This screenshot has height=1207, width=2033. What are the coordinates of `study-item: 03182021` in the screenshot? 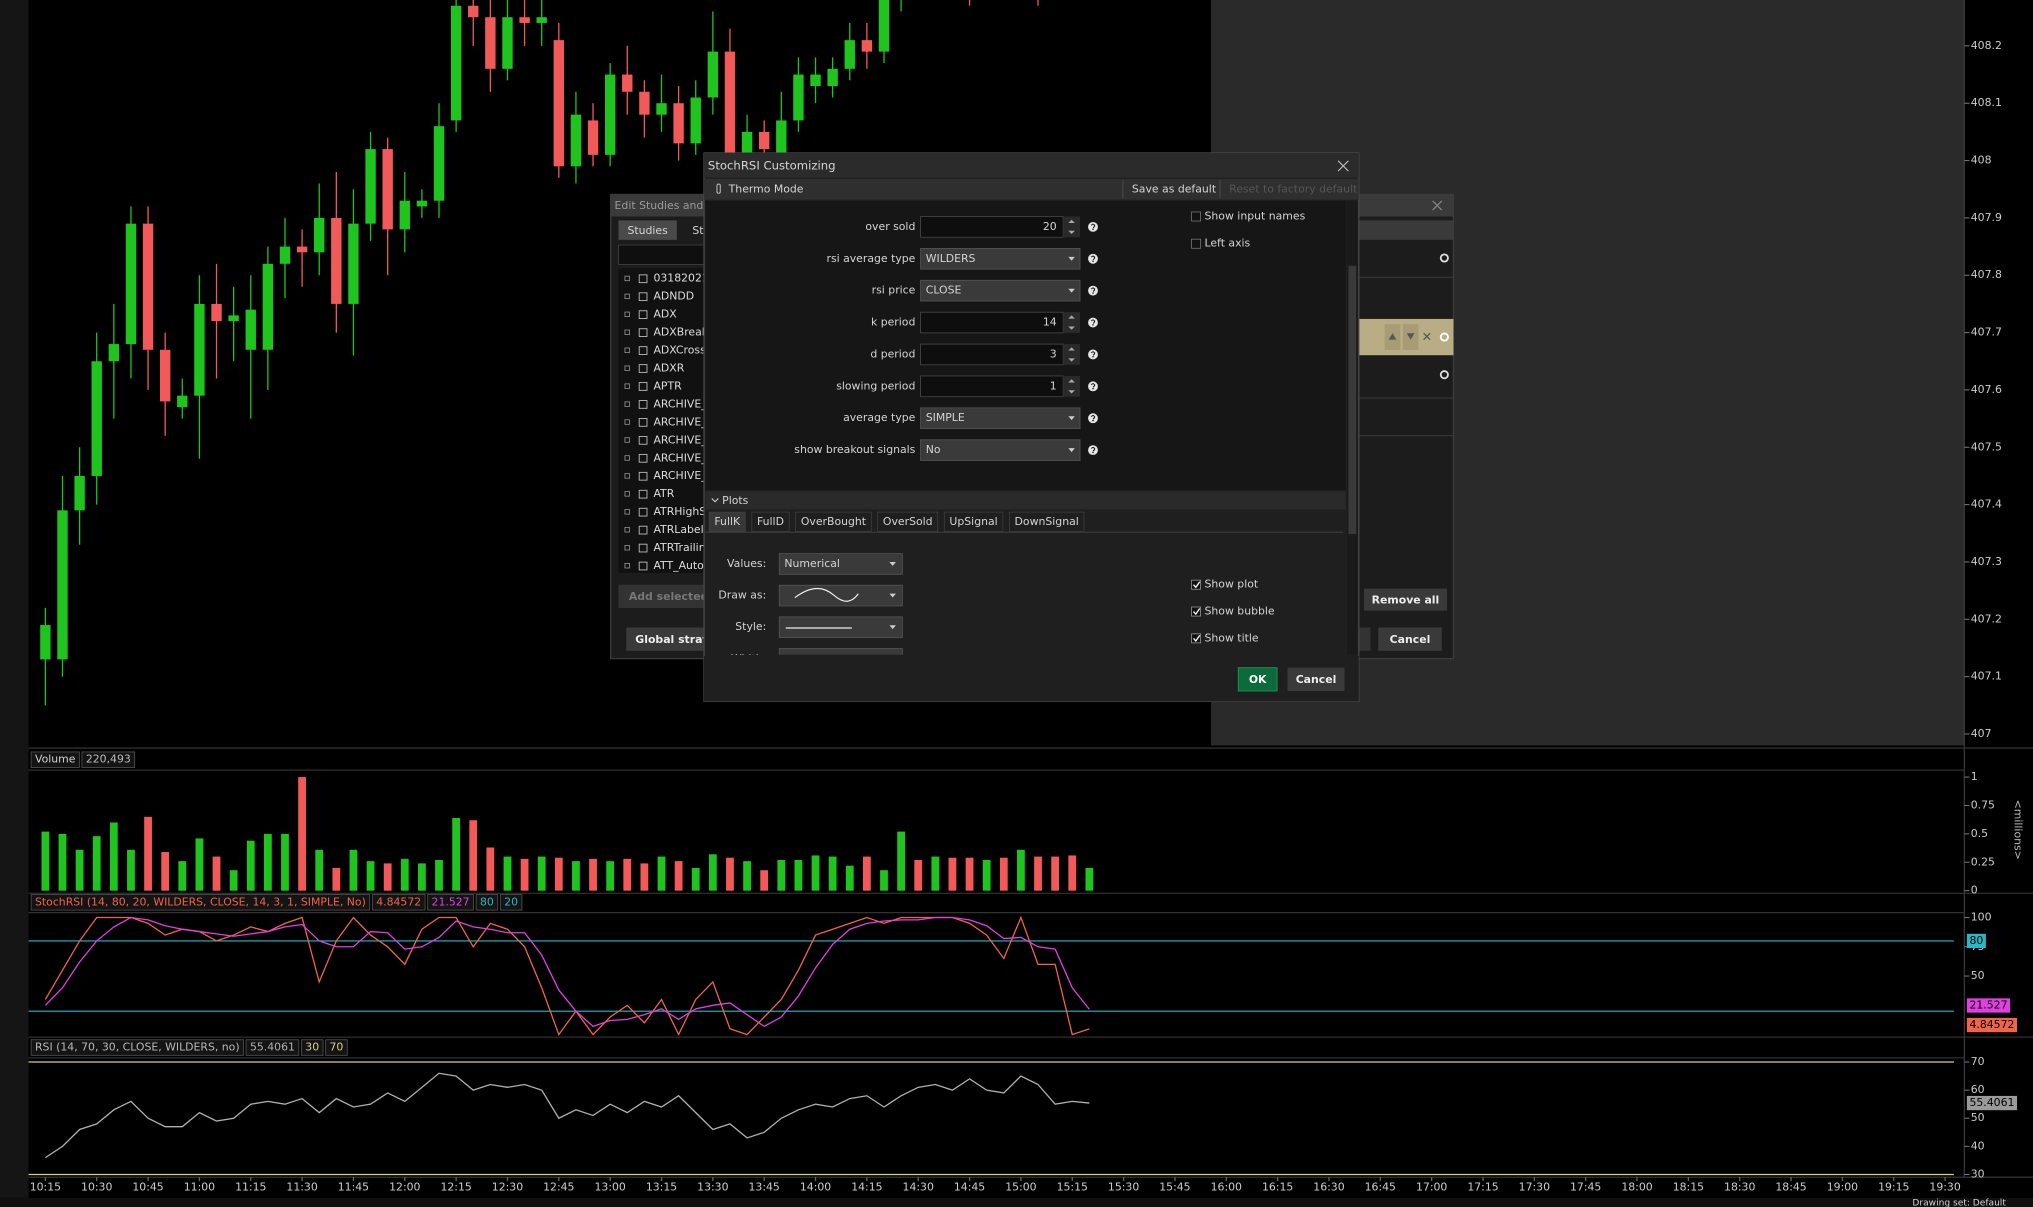 It's located at (680, 278).